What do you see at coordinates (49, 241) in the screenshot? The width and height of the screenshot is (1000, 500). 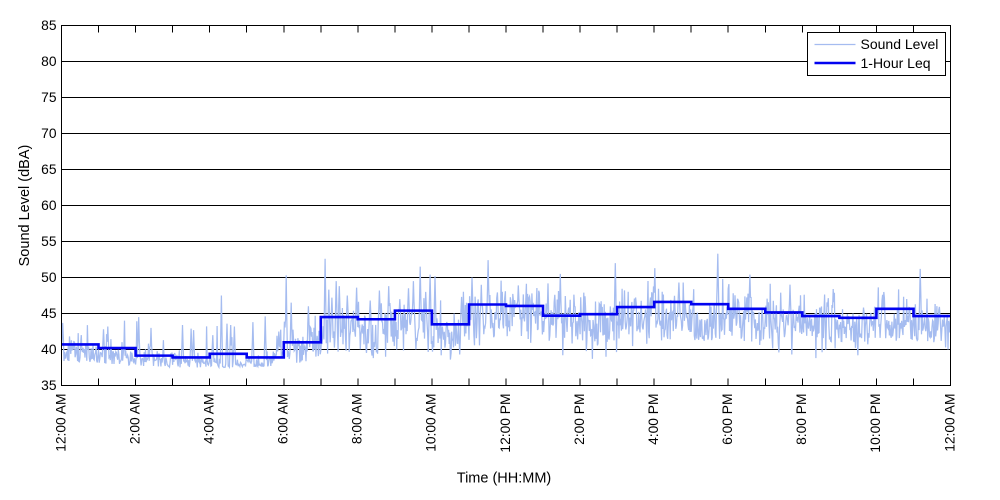 I see `svg-text: 55` at bounding box center [49, 241].